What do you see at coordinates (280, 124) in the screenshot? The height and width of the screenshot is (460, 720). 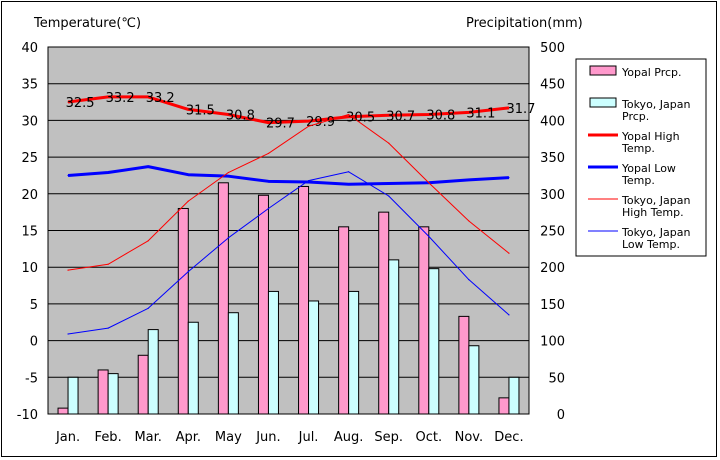 I see `data-label: 29.7` at bounding box center [280, 124].